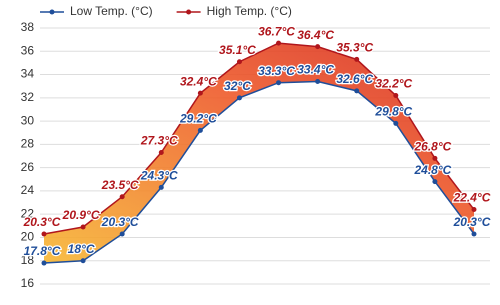 This screenshot has height=305, width=500. Describe the element at coordinates (159, 176) in the screenshot. I see `value-label: 24.3°C` at that location.